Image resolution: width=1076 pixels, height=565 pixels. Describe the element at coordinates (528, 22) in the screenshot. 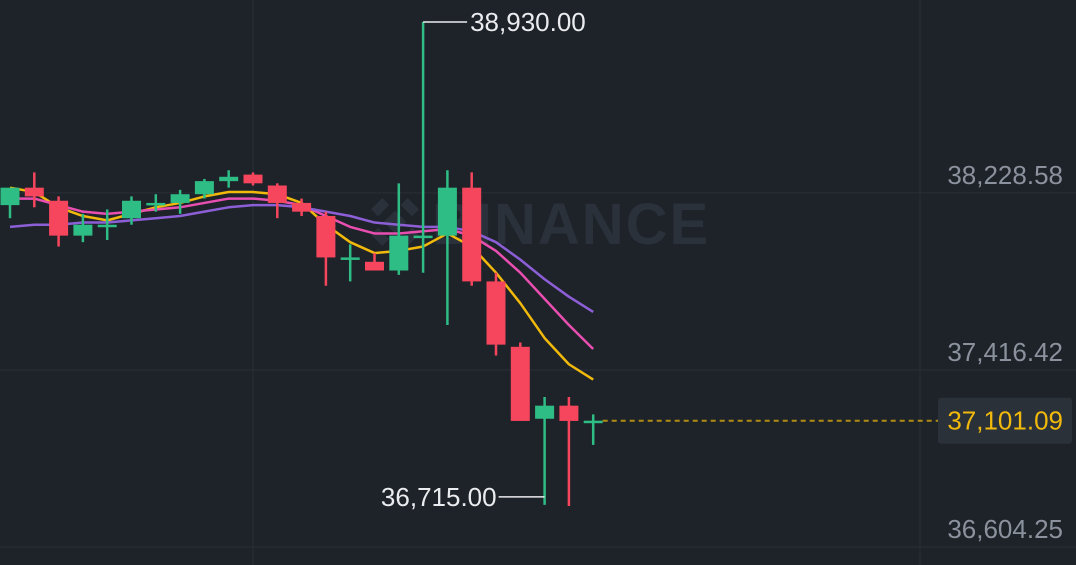

I see `high-marker-label: 38,930.00` at that location.